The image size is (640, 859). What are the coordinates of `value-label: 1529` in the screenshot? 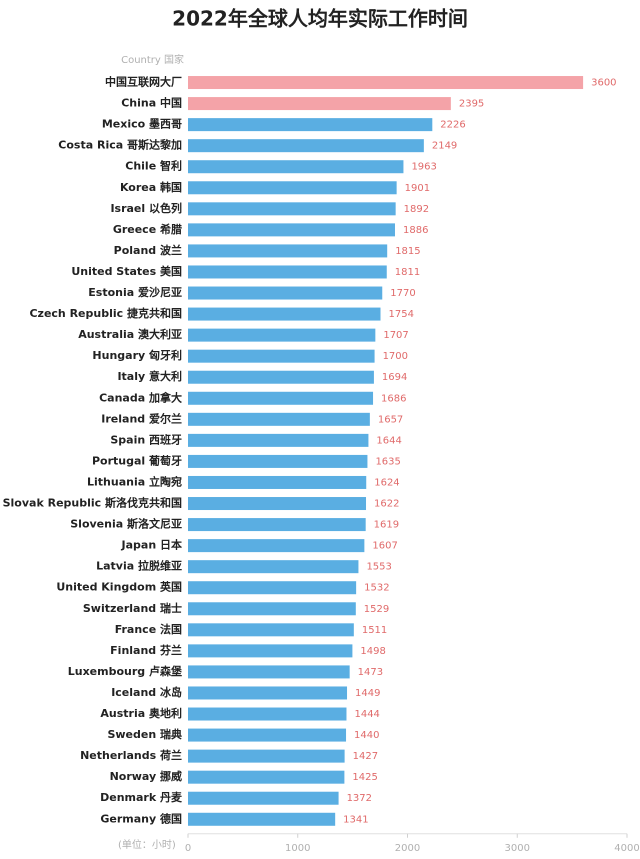 It's located at (376, 609).